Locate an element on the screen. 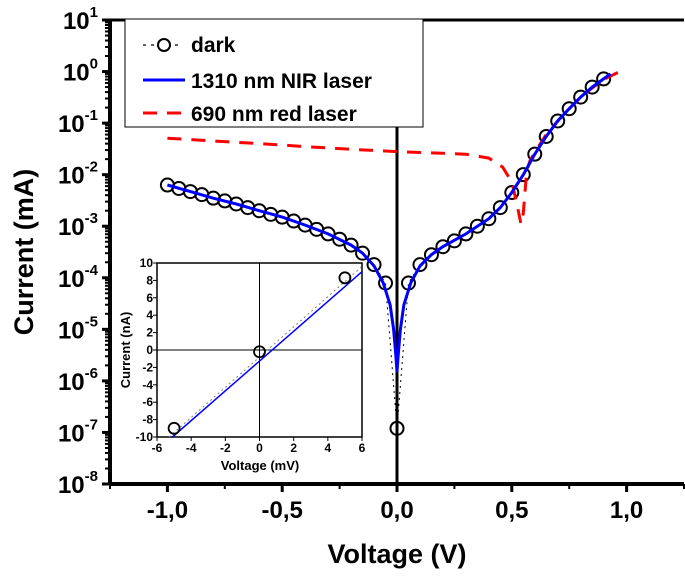  y-axis-label: Current (mA) is located at coordinates (24, 252).